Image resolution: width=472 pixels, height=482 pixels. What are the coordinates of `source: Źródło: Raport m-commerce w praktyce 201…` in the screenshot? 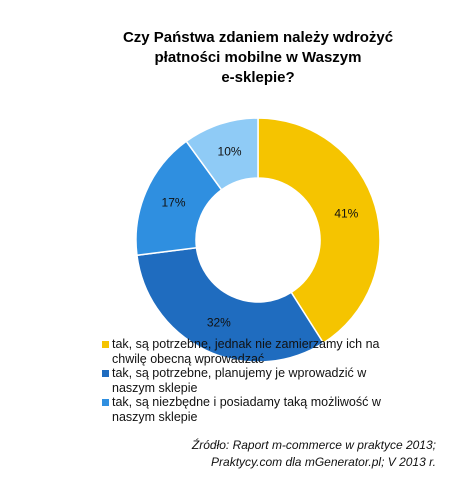 It's located at (313, 445).